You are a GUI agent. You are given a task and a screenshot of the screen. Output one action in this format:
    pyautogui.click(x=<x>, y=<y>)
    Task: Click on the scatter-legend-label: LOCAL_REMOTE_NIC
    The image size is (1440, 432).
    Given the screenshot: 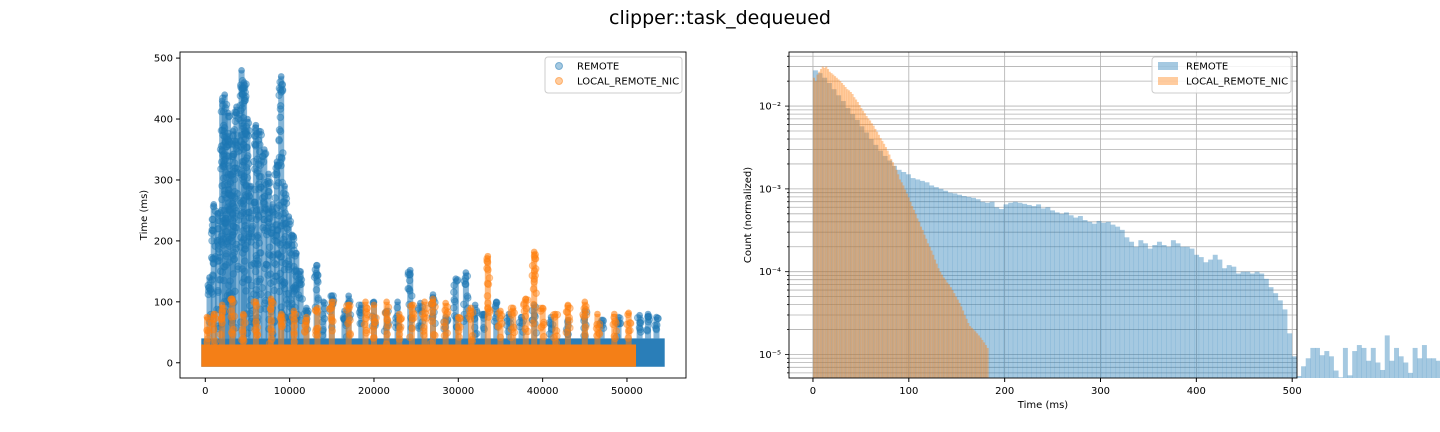 What is the action you would take?
    pyautogui.click(x=628, y=82)
    